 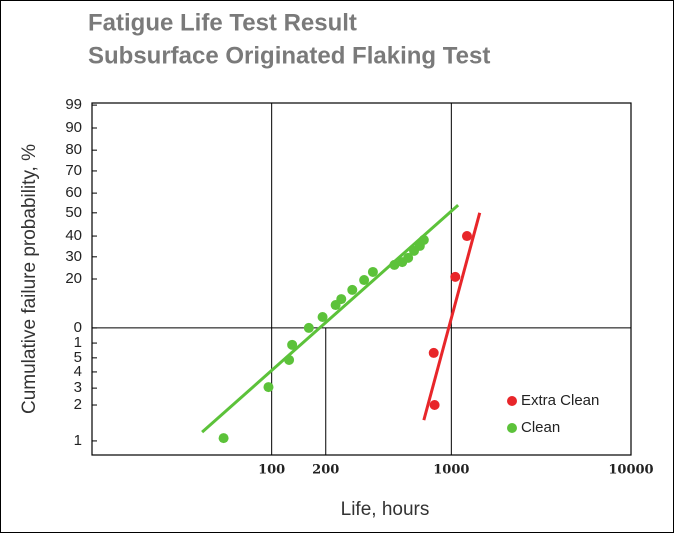 What do you see at coordinates (222, 22) in the screenshot?
I see `chart-title: Fatigue Life Test Result` at bounding box center [222, 22].